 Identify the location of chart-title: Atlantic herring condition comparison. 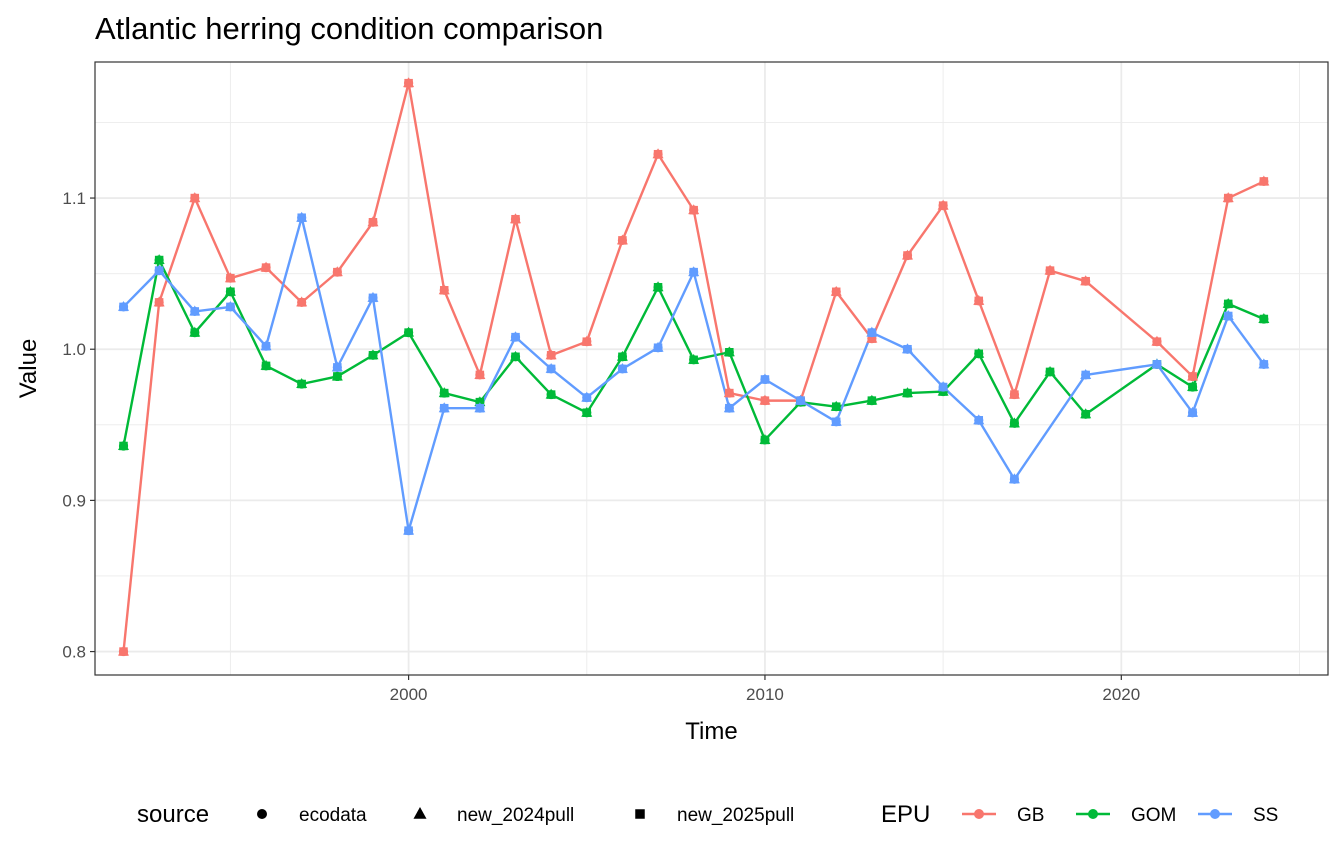
(349, 28).